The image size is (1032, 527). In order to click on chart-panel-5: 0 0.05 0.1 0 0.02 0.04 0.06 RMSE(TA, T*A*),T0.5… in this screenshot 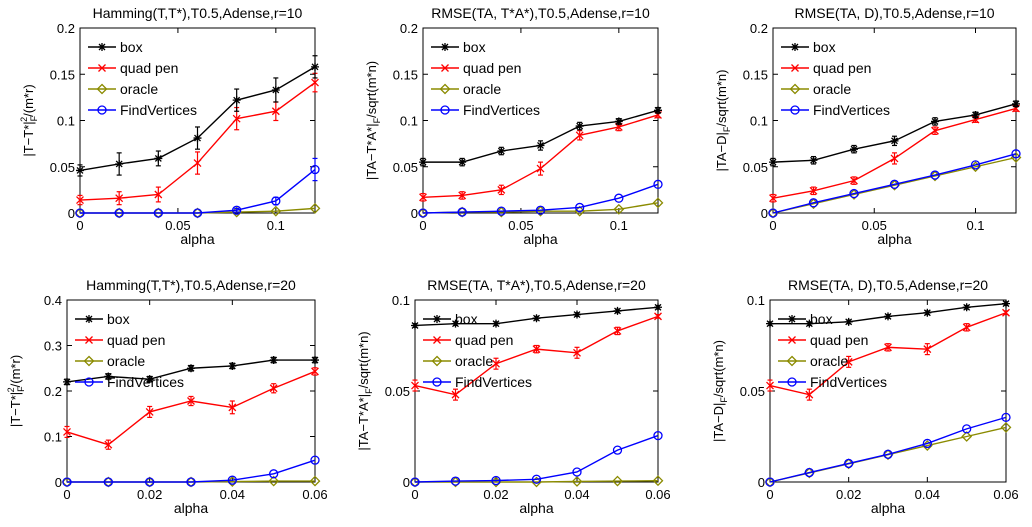, I will do `click(513, 396)`.